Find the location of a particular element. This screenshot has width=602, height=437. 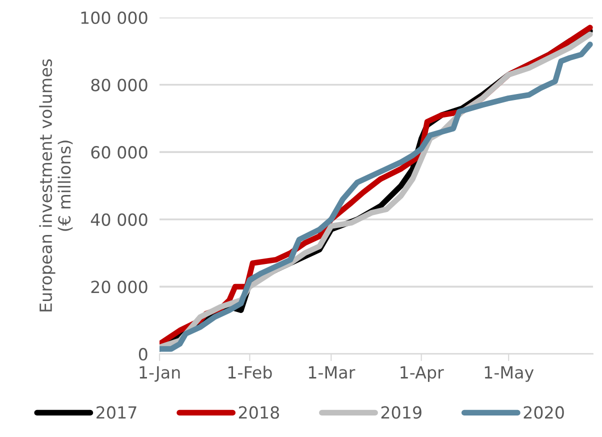

x-tick-label: 1-May is located at coordinates (509, 374).